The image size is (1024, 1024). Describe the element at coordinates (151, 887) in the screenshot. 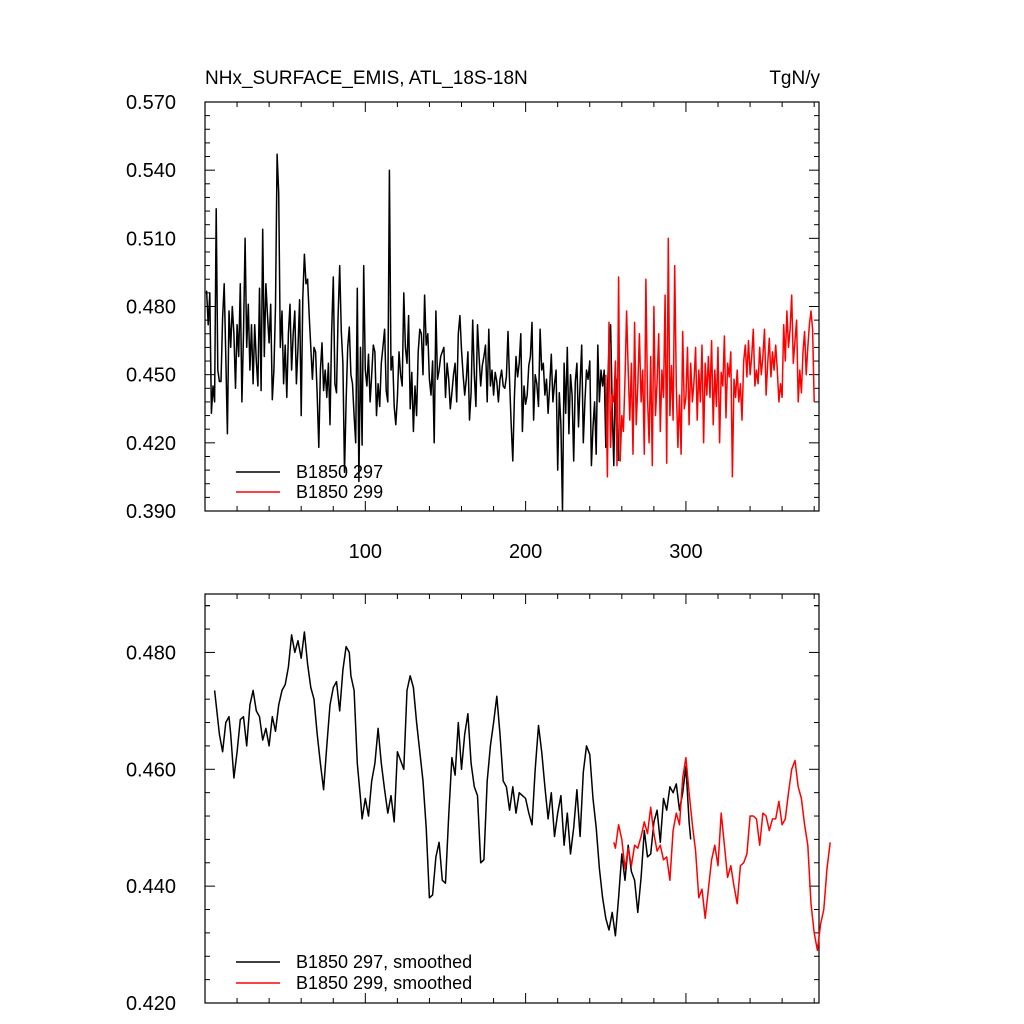

I see `y-tick-label: 0.440` at that location.